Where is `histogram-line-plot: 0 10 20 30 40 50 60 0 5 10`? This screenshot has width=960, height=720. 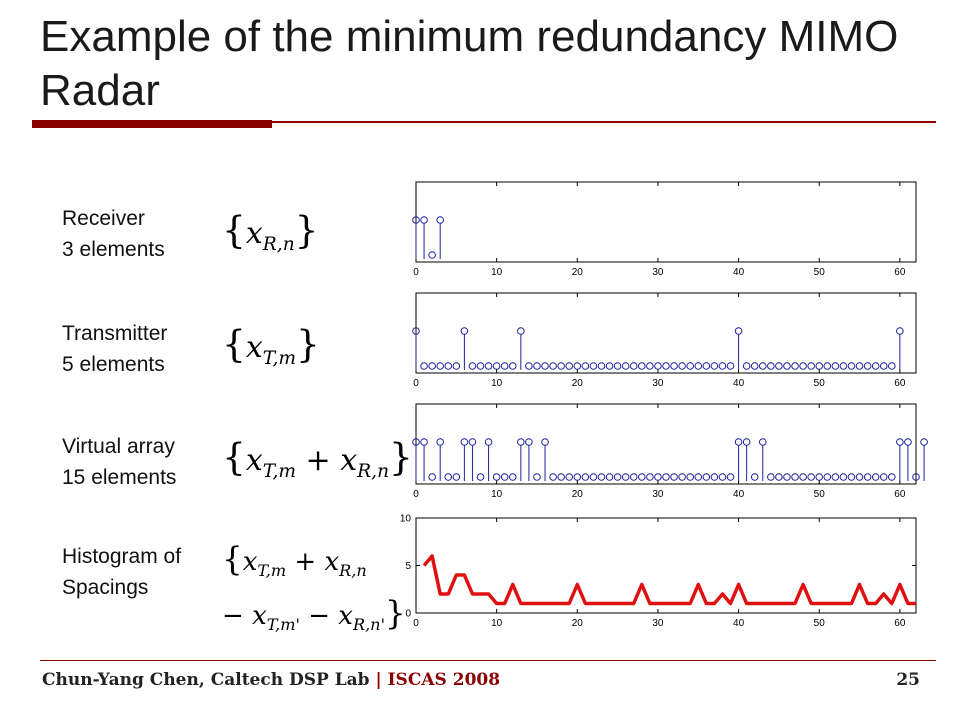 histogram-line-plot: 0 10 20 30 40 50 60 0 5 10 is located at coordinates (658, 571).